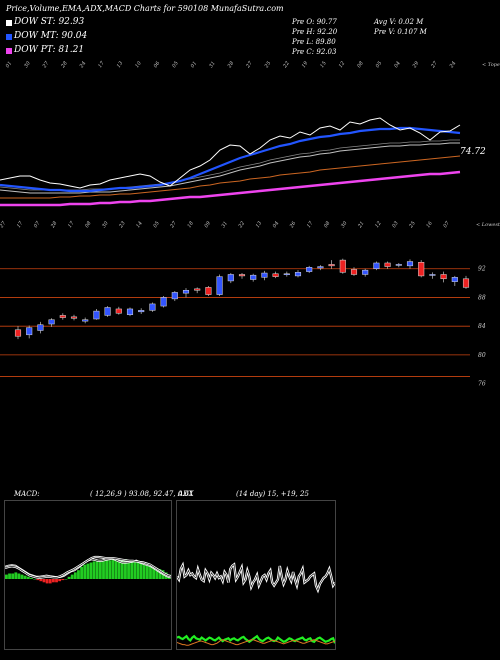  Describe the element at coordinates (241, 224) in the screenshot. I see `candle-date-tick: 22` at that location.